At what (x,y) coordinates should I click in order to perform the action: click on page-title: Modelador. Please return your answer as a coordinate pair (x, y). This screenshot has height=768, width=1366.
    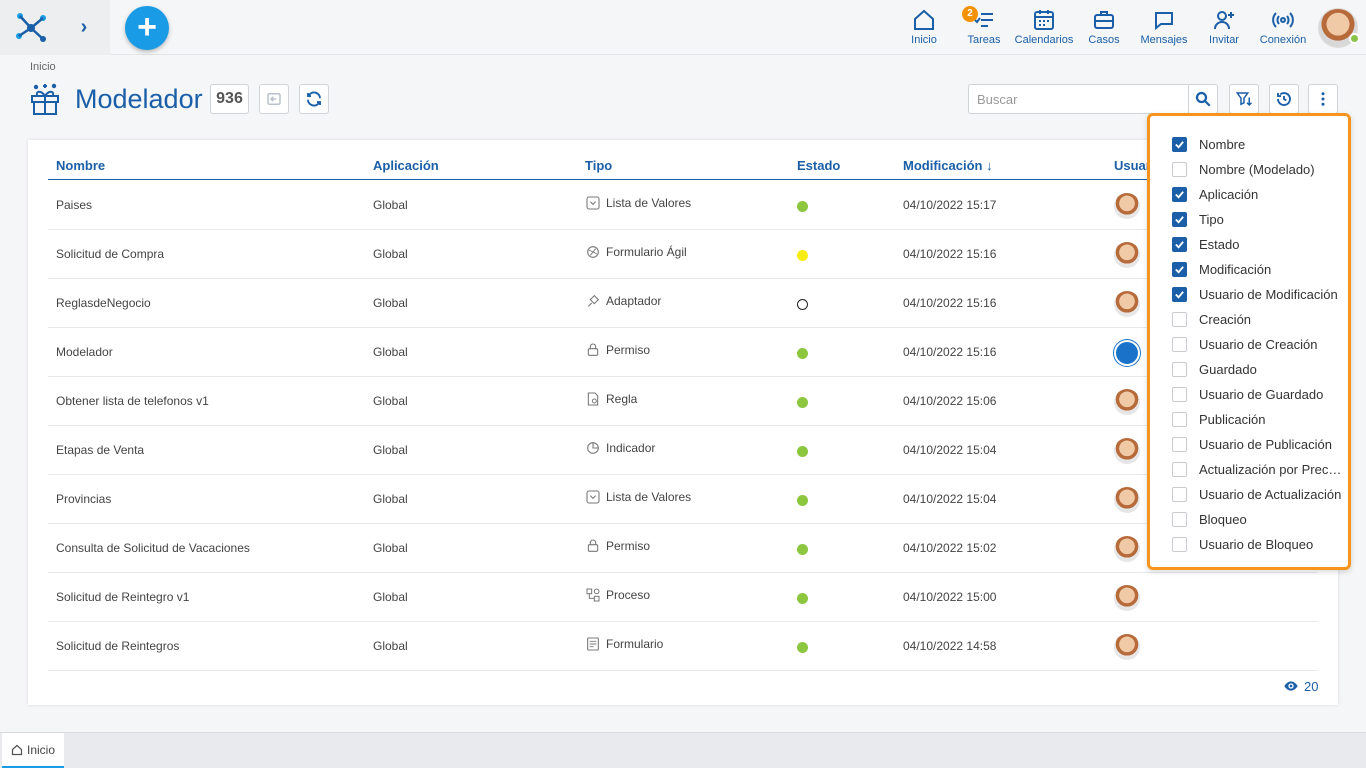
    Looking at the image, I should click on (139, 99).